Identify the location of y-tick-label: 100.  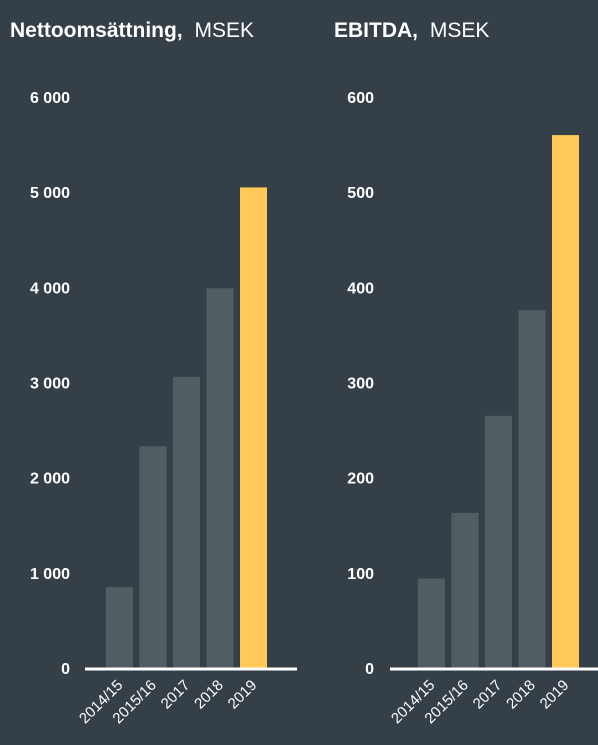
(360, 574).